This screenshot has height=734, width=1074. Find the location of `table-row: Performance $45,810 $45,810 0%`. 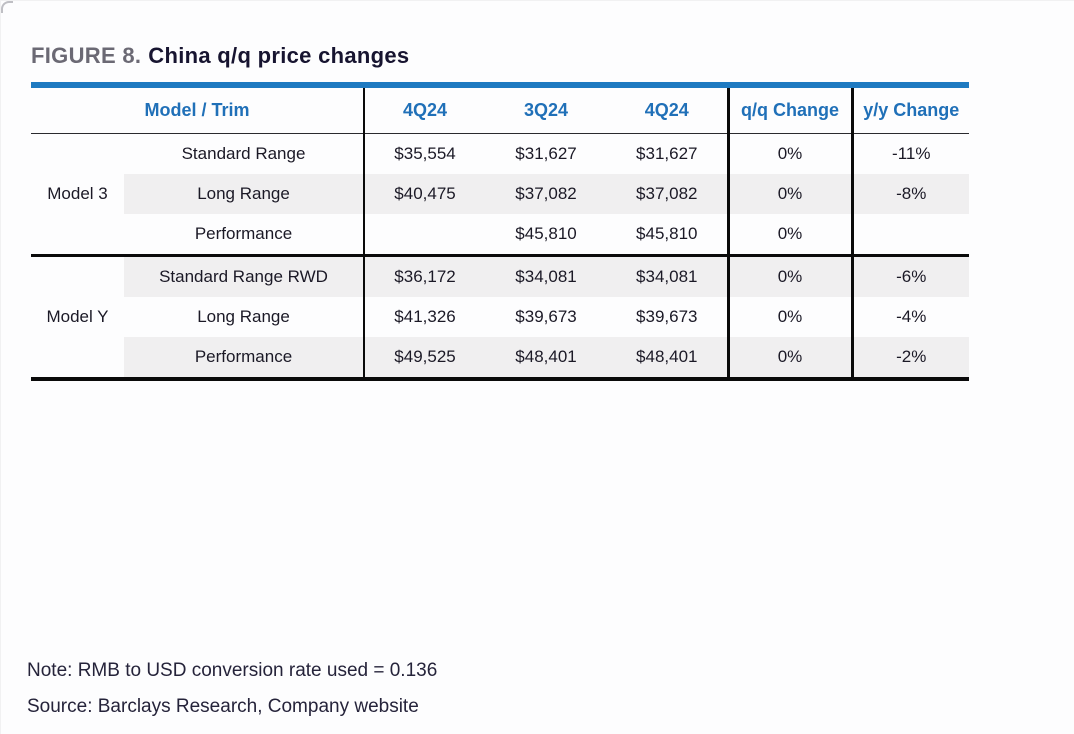

table-row: Performance $45,810 $45,810 0% is located at coordinates (500, 235).